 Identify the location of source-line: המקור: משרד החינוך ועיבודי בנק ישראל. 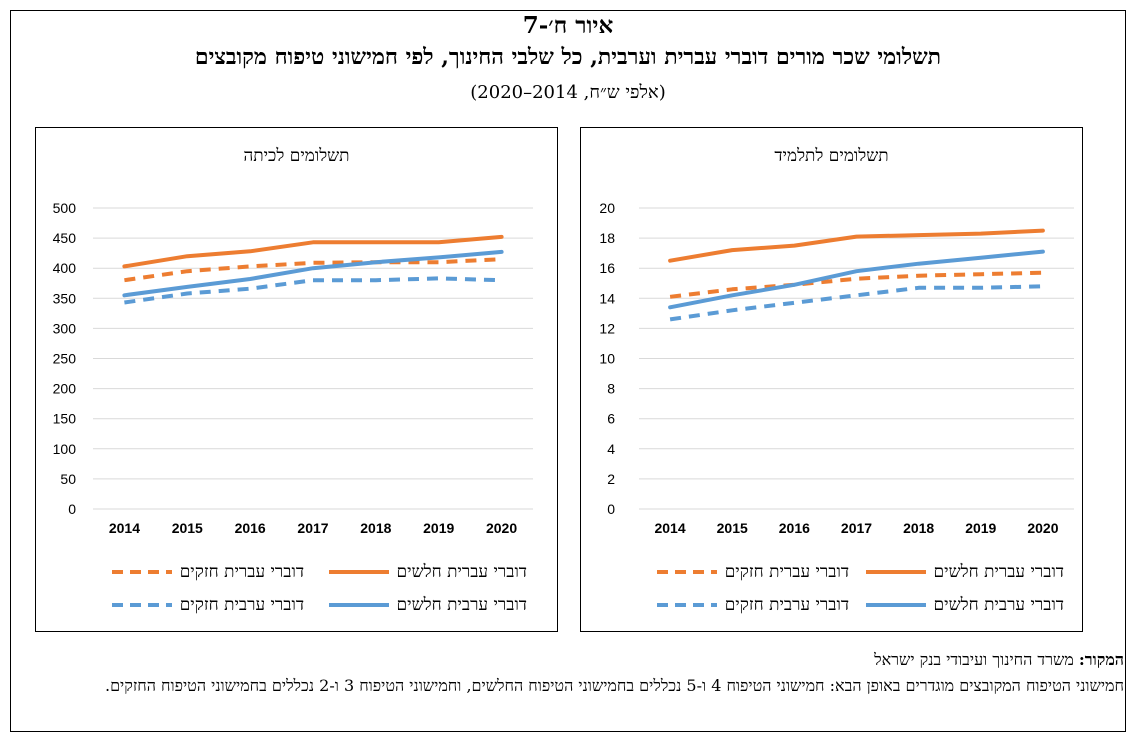
(999, 660).